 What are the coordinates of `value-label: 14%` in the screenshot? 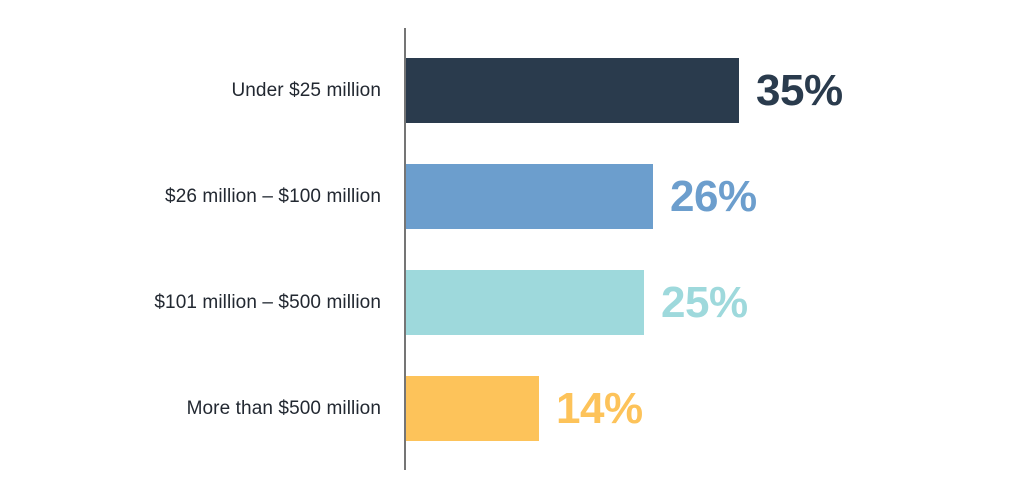 It's located at (599, 408).